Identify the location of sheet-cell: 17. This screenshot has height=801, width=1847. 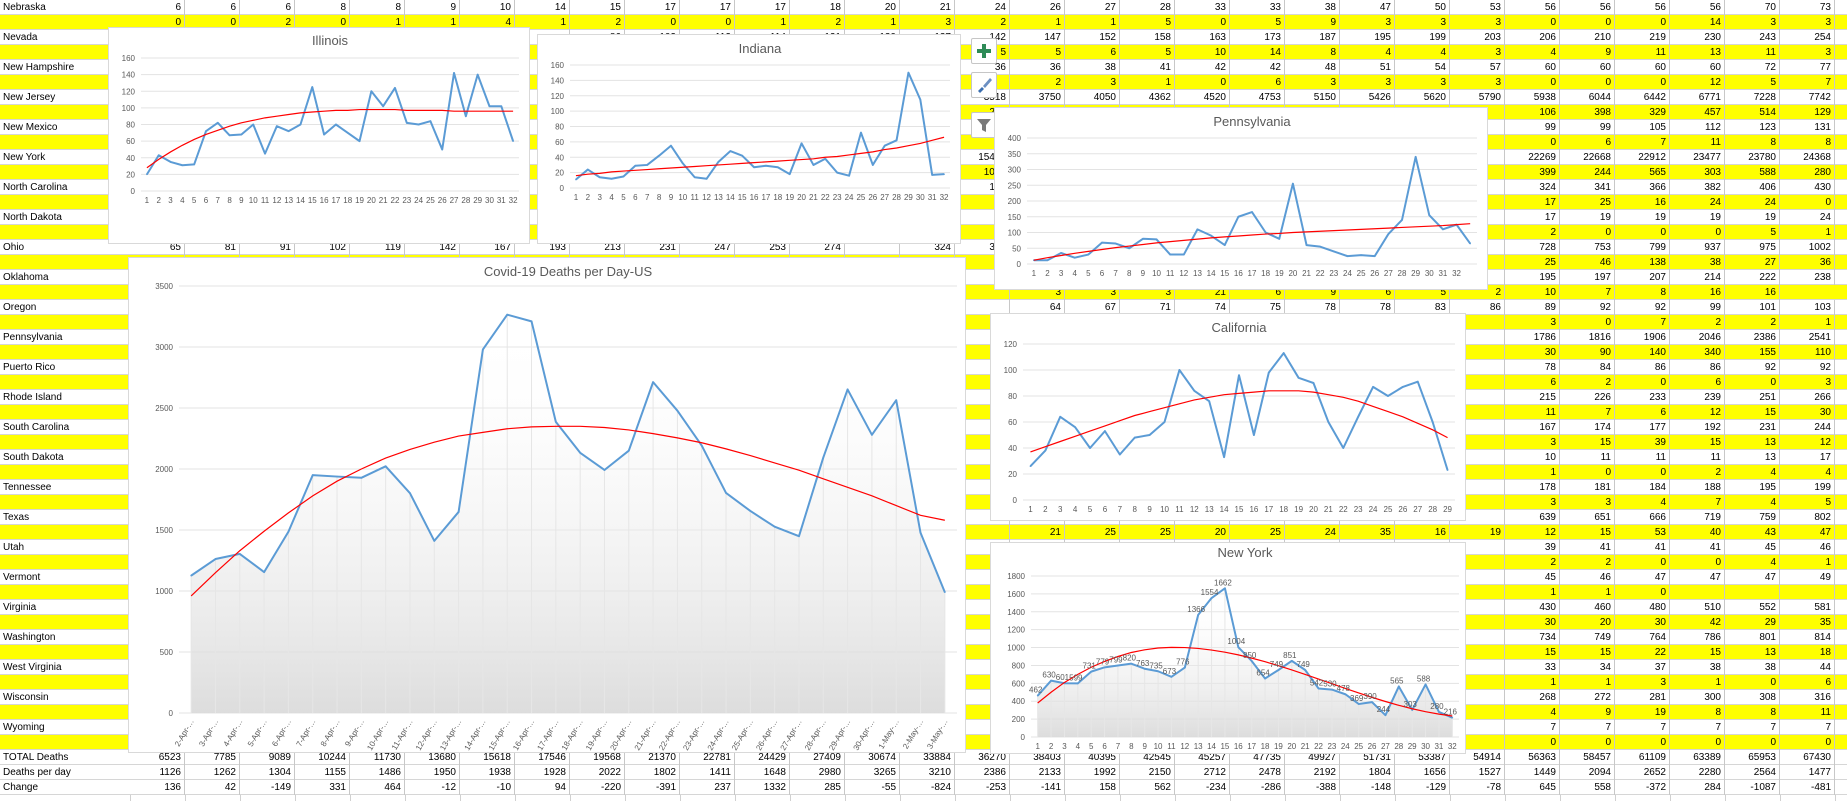
(652, 7).